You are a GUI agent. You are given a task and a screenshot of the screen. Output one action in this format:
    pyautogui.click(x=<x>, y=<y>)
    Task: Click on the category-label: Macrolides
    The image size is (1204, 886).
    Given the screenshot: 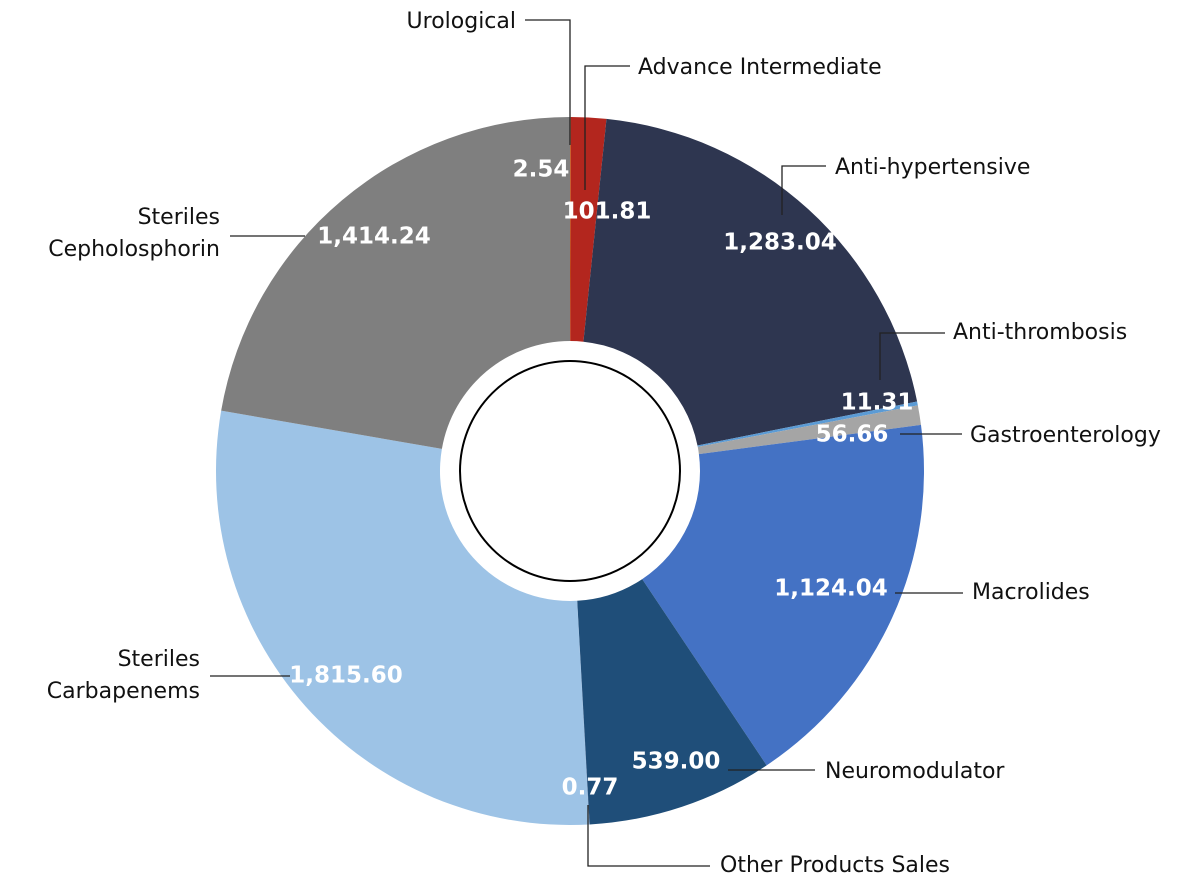 What is the action you would take?
    pyautogui.click(x=1031, y=592)
    